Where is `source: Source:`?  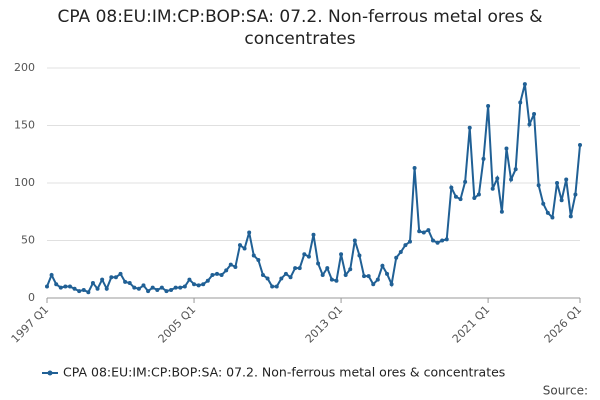
source: Source: is located at coordinates (565, 391).